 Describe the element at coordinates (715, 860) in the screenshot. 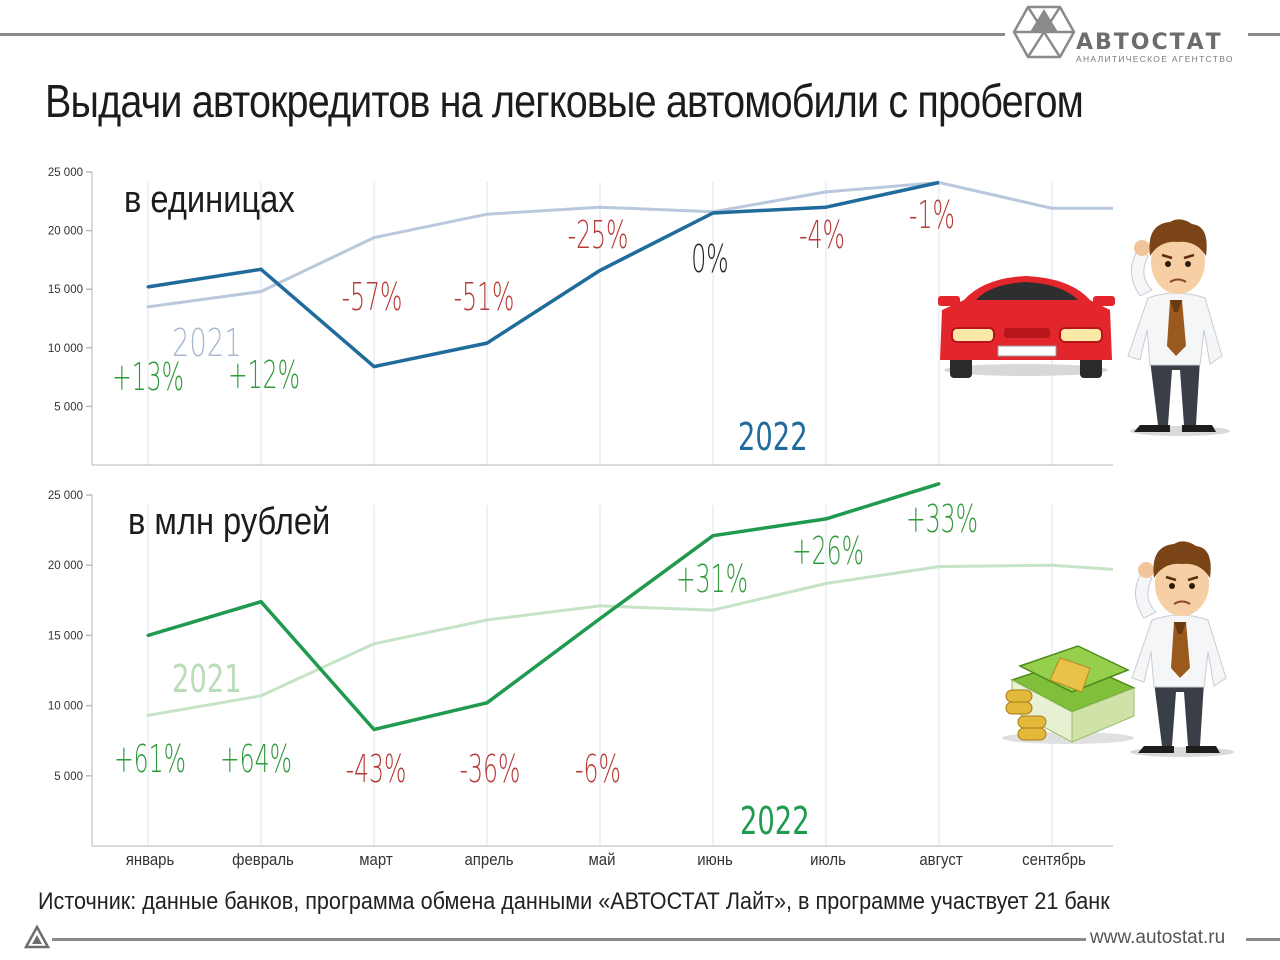

I see `x-tick-label: июнь` at that location.